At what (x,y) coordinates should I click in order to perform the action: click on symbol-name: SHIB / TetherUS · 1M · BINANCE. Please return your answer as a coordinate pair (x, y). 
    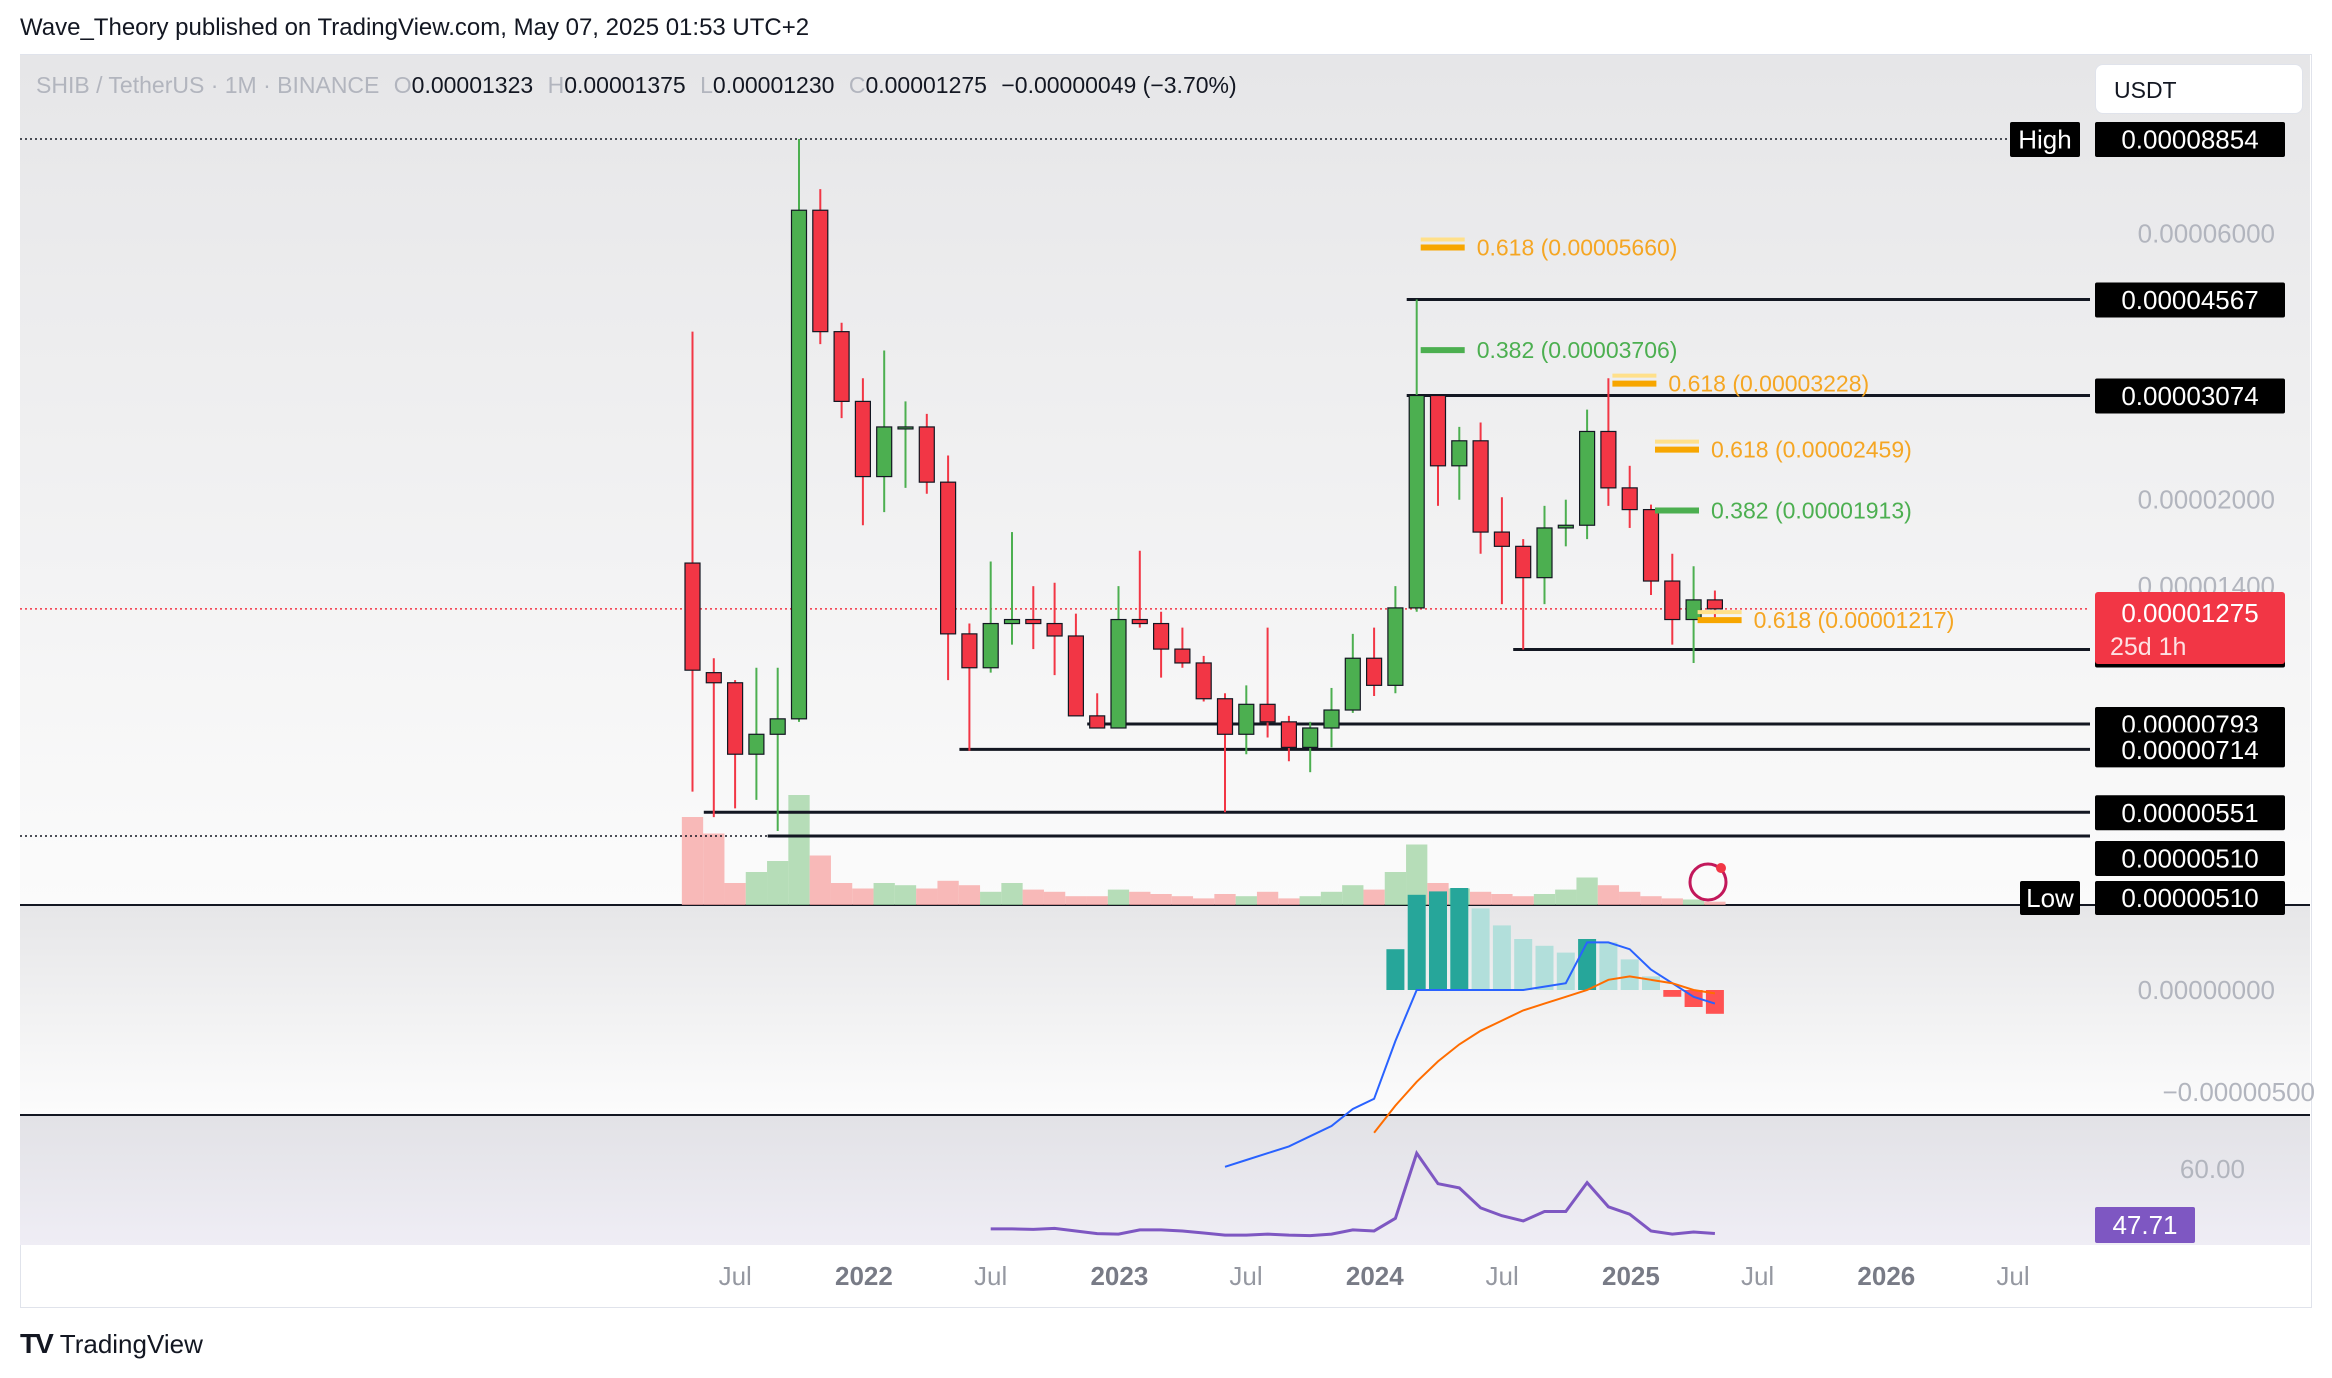
    Looking at the image, I should click on (208, 85).